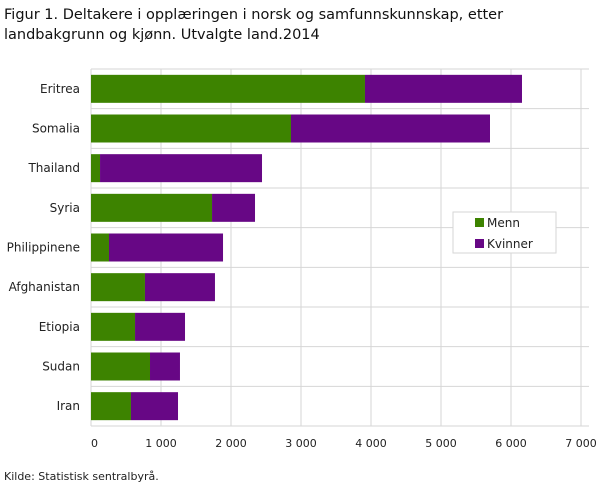 The image size is (609, 488). What do you see at coordinates (60, 89) in the screenshot?
I see `y-category-label: Eritrea` at bounding box center [60, 89].